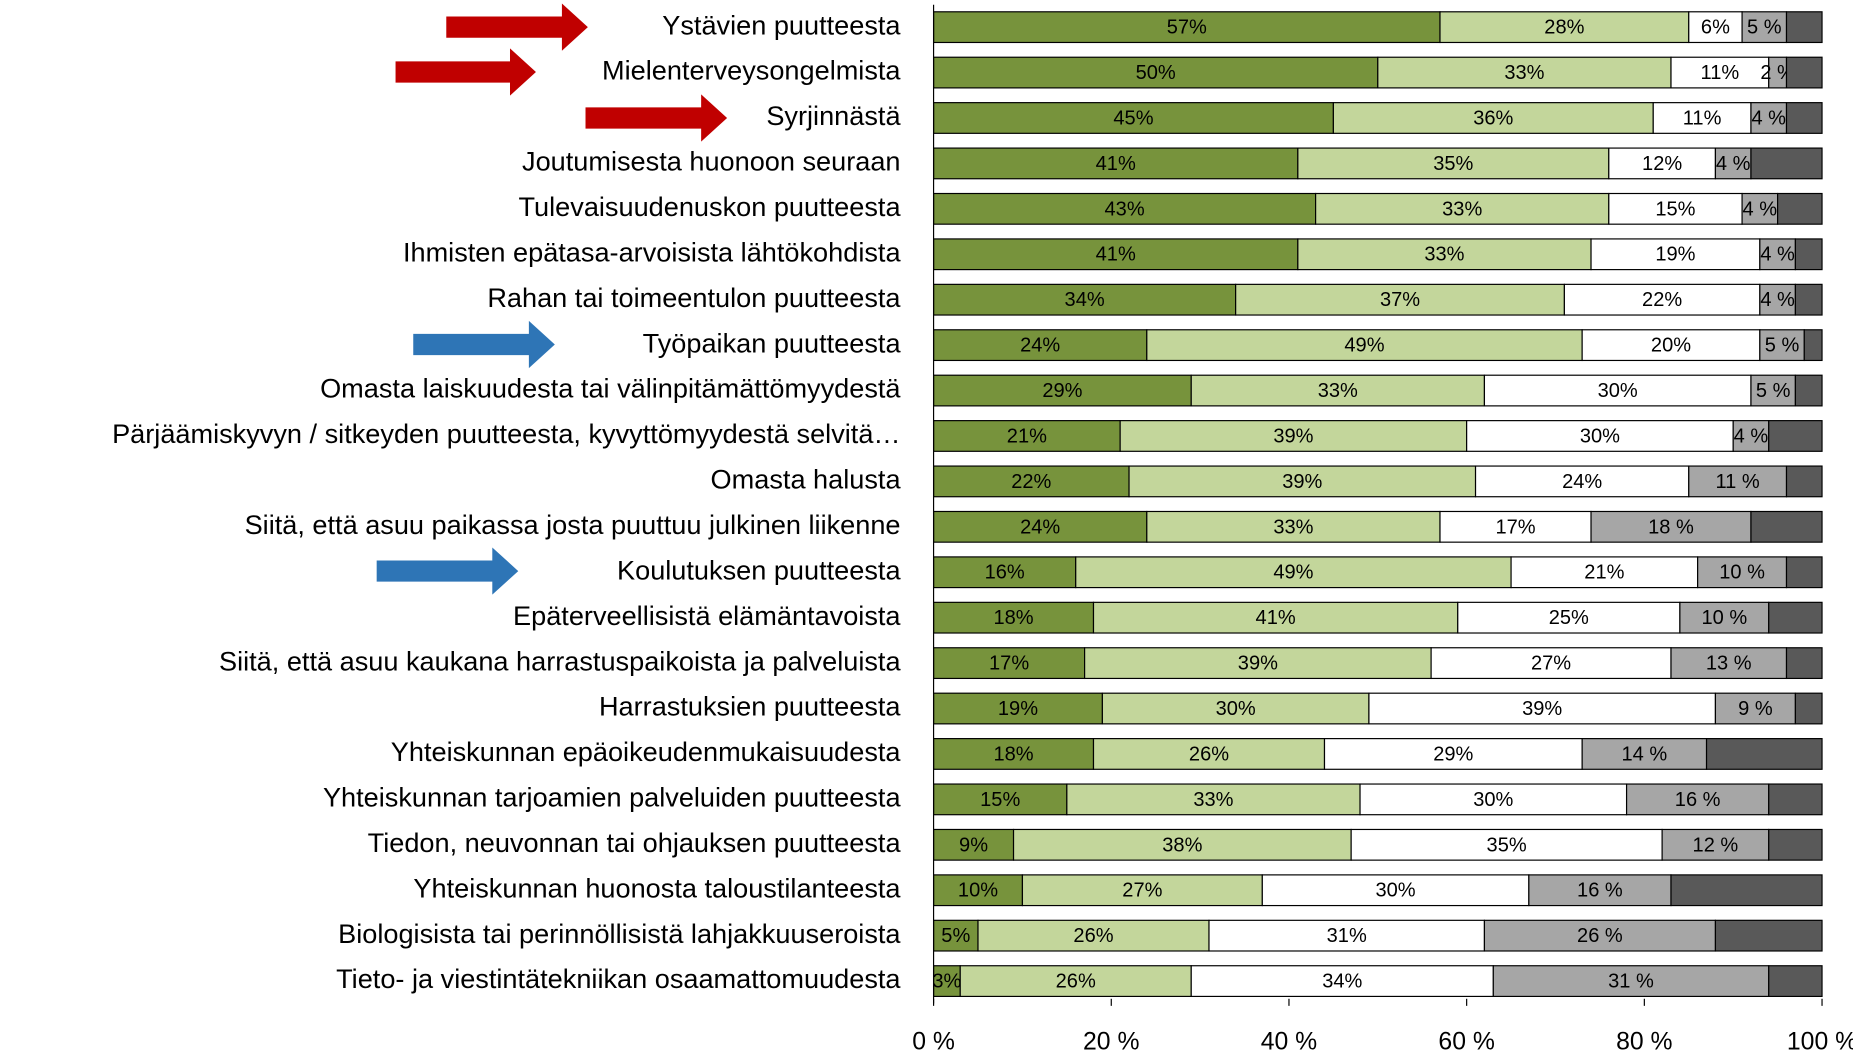 The height and width of the screenshot is (1056, 1853). Describe the element at coordinates (517, 27) in the screenshot. I see `red-arrow` at that location.